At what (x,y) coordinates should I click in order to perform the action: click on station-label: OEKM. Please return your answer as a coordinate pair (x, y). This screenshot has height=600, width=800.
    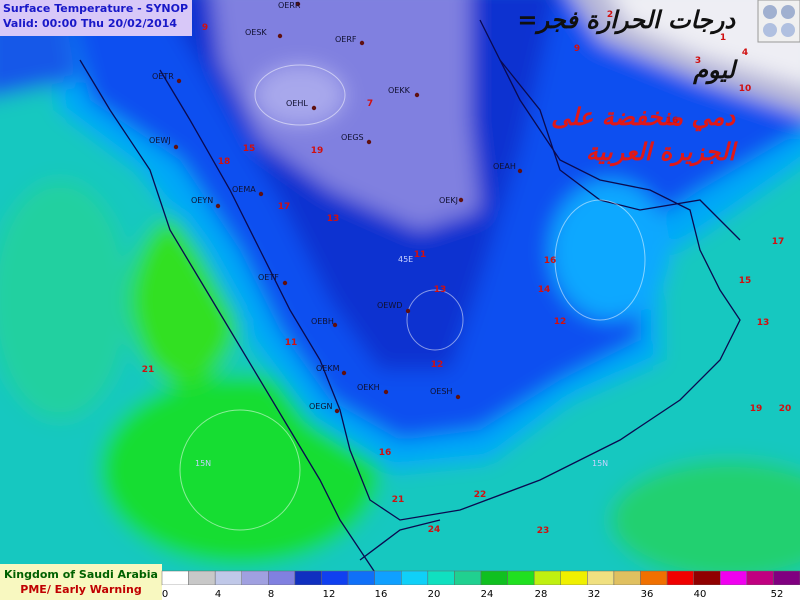
    Looking at the image, I should click on (328, 368).